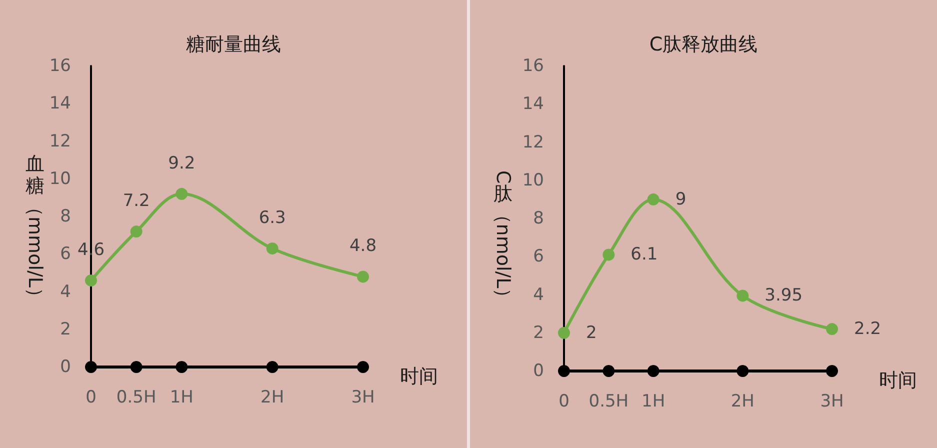  I want to click on data-label: 2.2, so click(868, 329).